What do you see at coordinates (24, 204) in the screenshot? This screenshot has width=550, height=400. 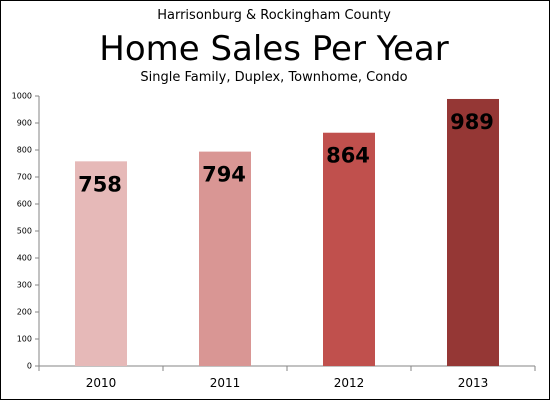 I see `y-tick-label: 600` at bounding box center [24, 204].